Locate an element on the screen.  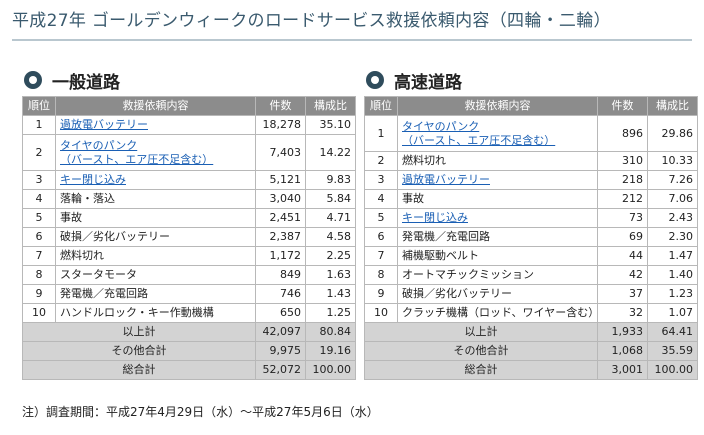
content-cell: ハンドルロック・キー作動機構 is located at coordinates (155, 313).